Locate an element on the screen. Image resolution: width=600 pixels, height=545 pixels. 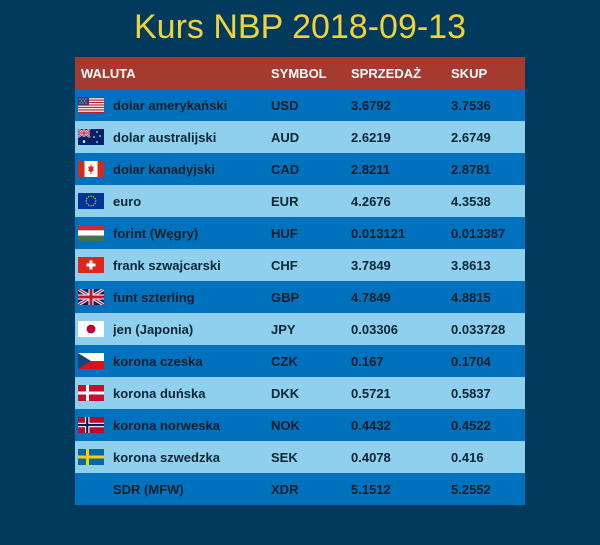
sell-rate: 5.1512 is located at coordinates (401, 489).